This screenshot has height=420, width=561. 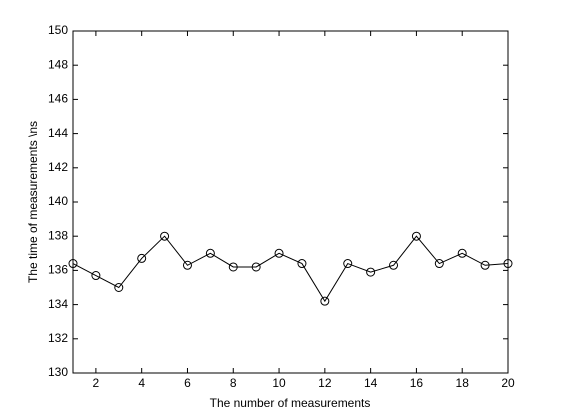 What do you see at coordinates (417, 383) in the screenshot?
I see `x-tick-label: 16` at bounding box center [417, 383].